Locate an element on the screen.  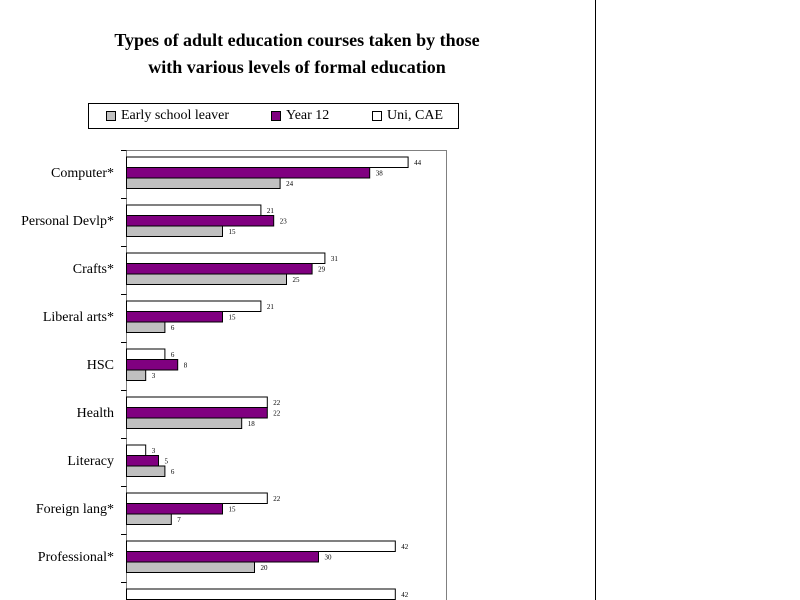
legend-label: Year 12 is located at coordinates (307, 115).